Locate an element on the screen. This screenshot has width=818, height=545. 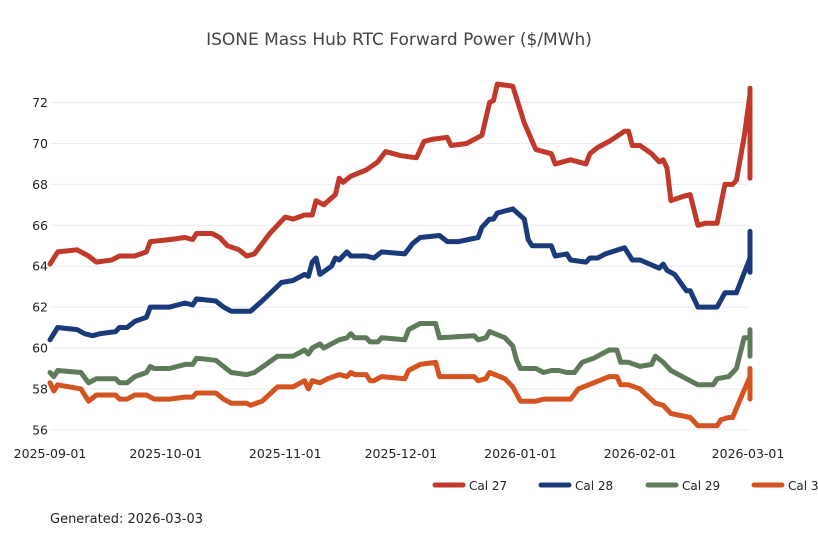
y-axis-ticks: 56 58 60 62 64 66 68 70 72 is located at coordinates (40, 266).